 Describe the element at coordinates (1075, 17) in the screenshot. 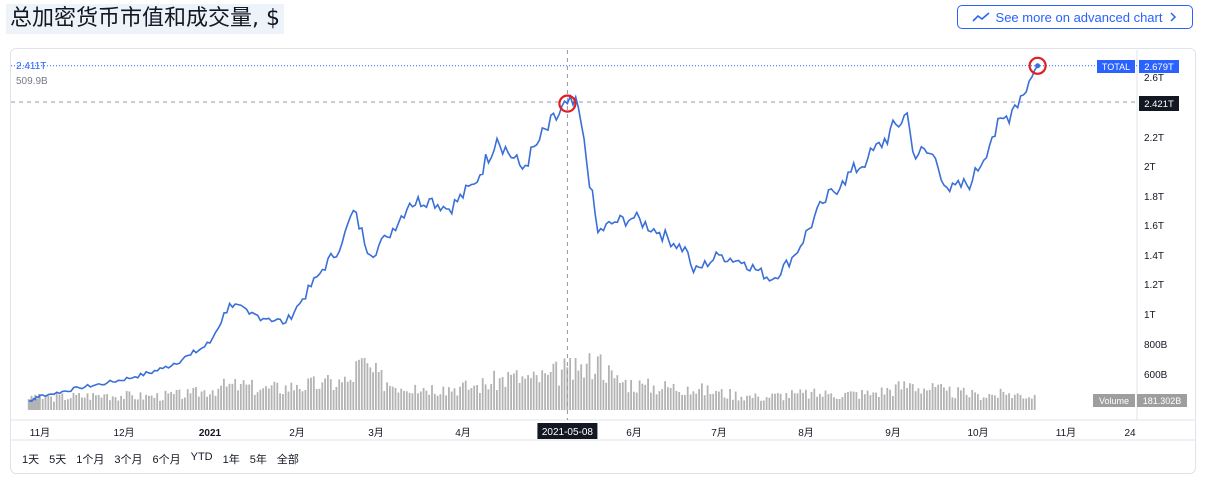

I see `advanced-chart-button: See more on advanced chart` at that location.